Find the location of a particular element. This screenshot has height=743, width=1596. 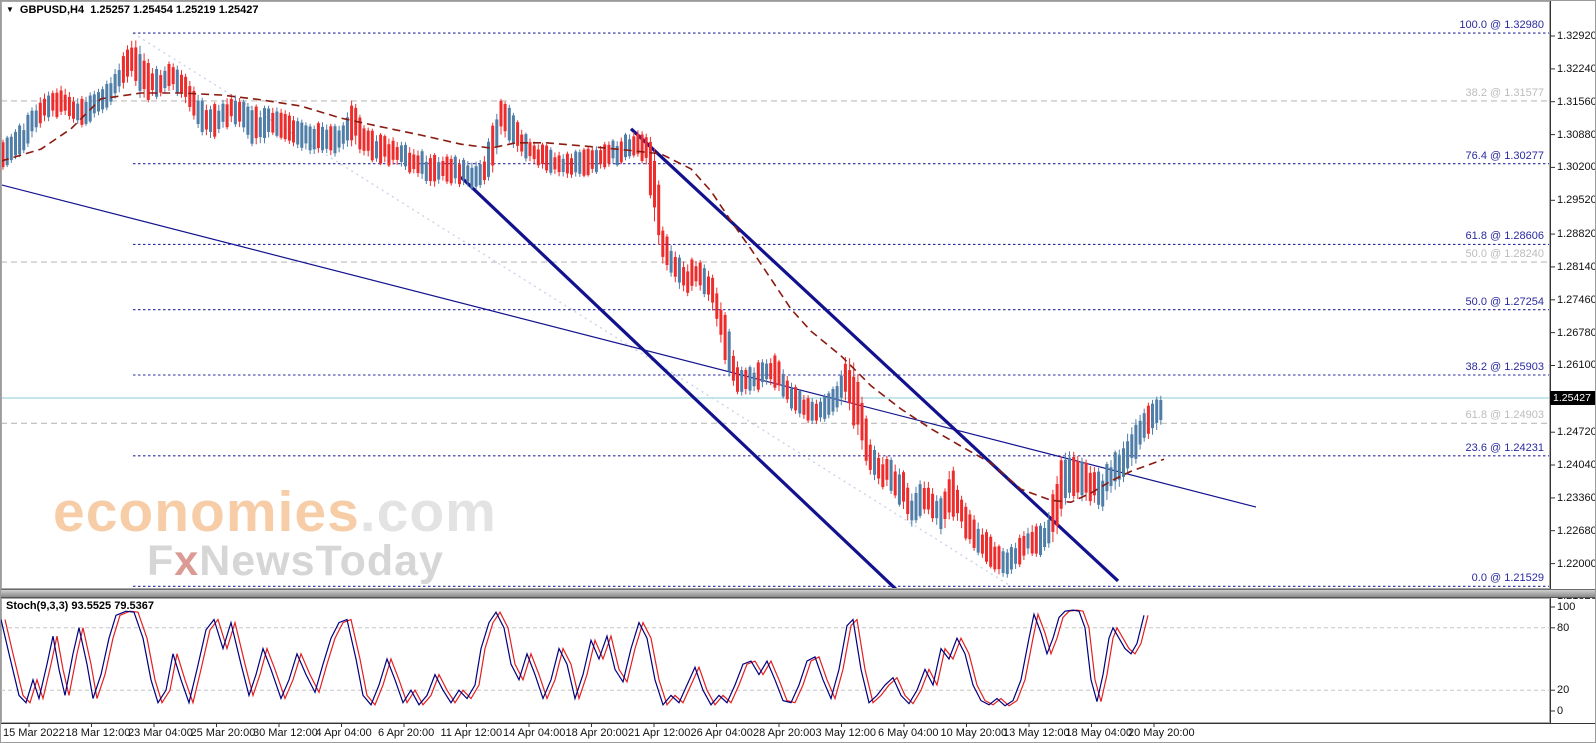

ohlc-values: 1.25257 1.25454 1.25219 1.25427 is located at coordinates (174, 10).